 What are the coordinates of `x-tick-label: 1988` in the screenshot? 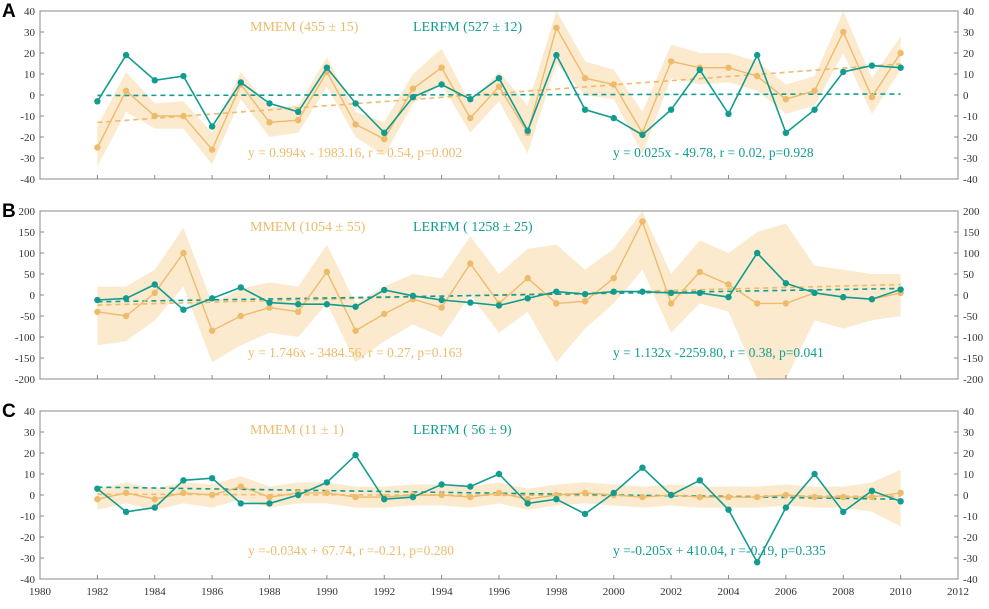 It's located at (270, 592).